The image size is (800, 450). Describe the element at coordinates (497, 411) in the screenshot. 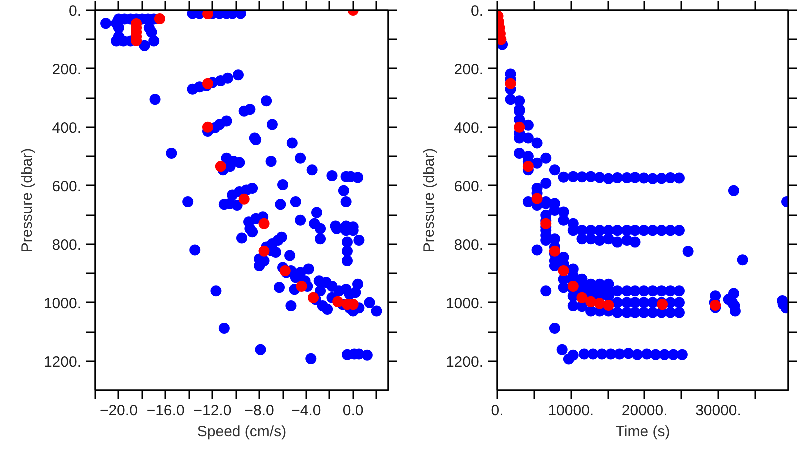

I see `x-tick-label: 0.` at that location.